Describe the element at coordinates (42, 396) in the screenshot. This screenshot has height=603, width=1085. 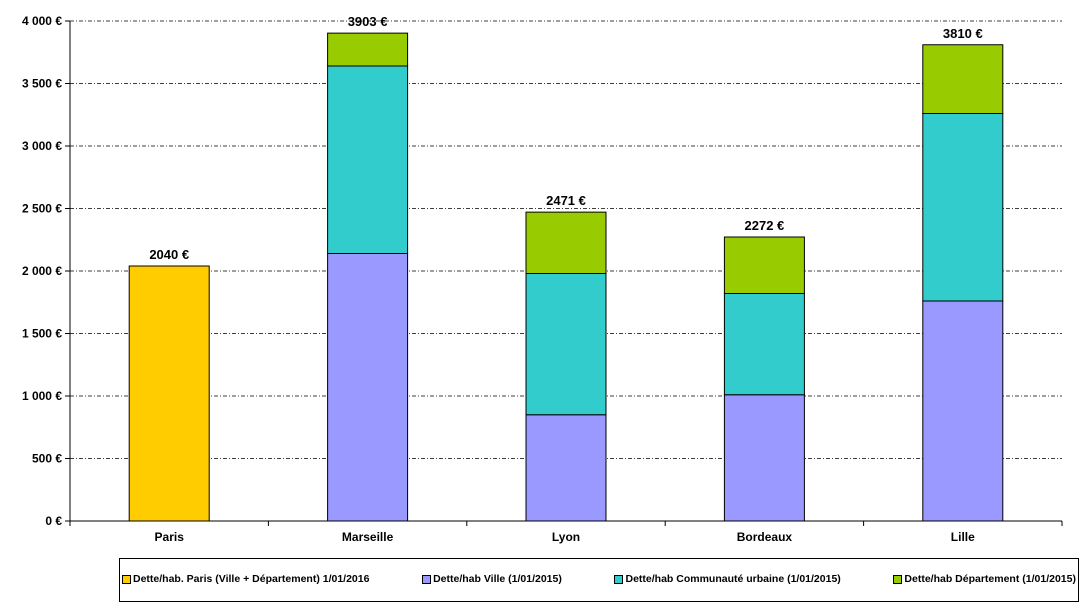
I see `y-tick-label: 1 000 €` at that location.